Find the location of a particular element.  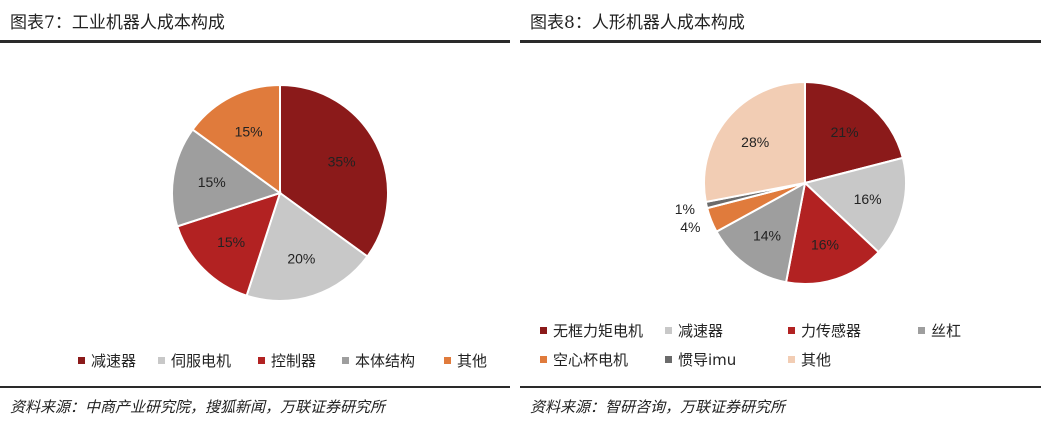

legend-item-惯导imu: 惯导imu is located at coordinates (700, 359).